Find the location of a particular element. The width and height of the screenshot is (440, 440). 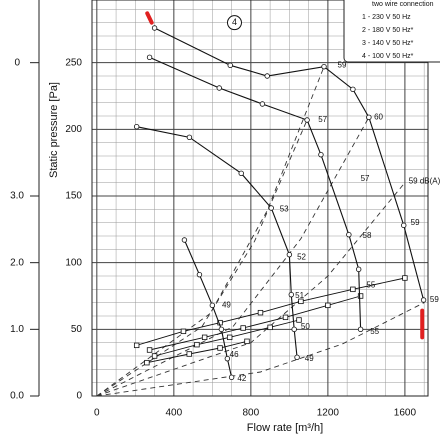

db-label: 52 is located at coordinates (301, 256).